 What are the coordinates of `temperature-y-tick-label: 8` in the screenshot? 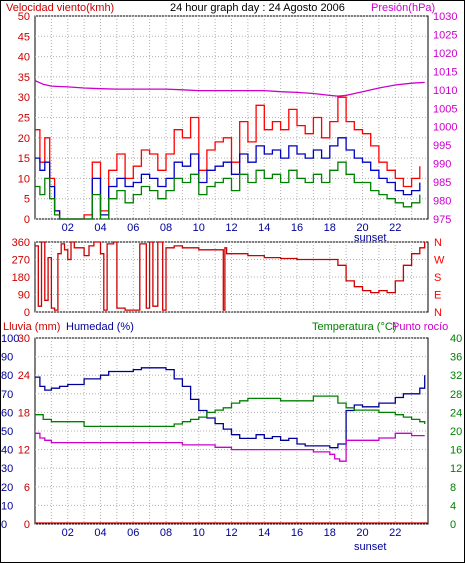 It's located at (453, 488).